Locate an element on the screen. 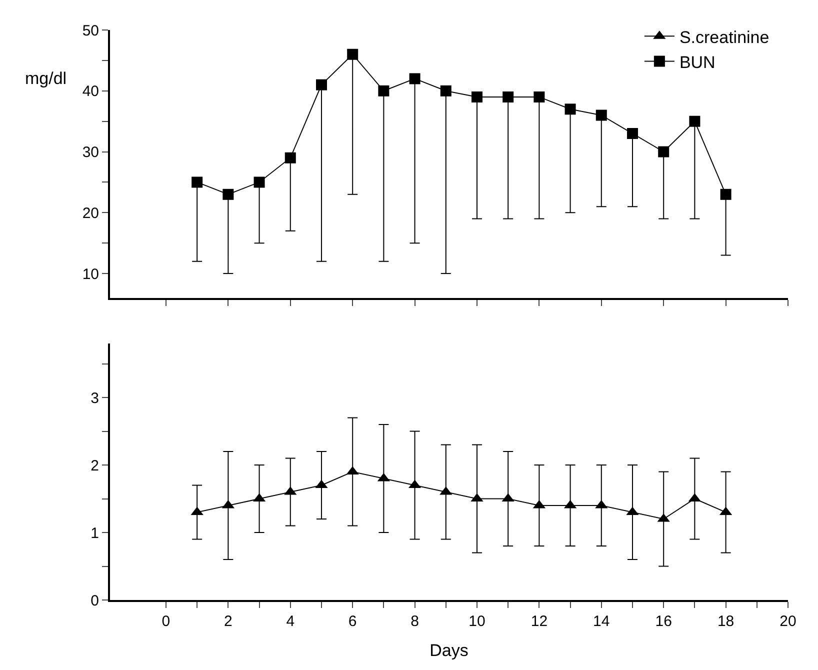  x-tick-label: 20 is located at coordinates (788, 621).